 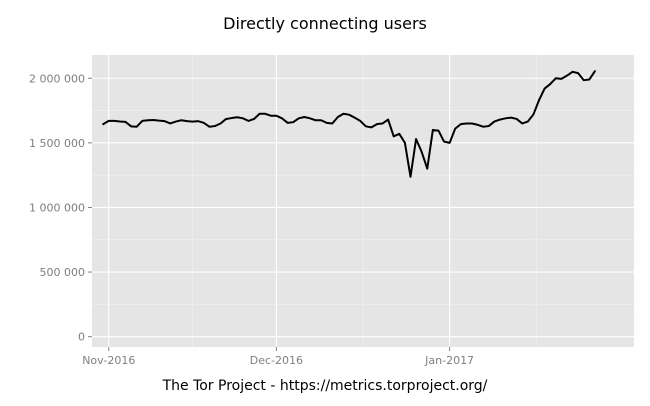 I want to click on chart-title: Directly connecting users, so click(x=325, y=23).